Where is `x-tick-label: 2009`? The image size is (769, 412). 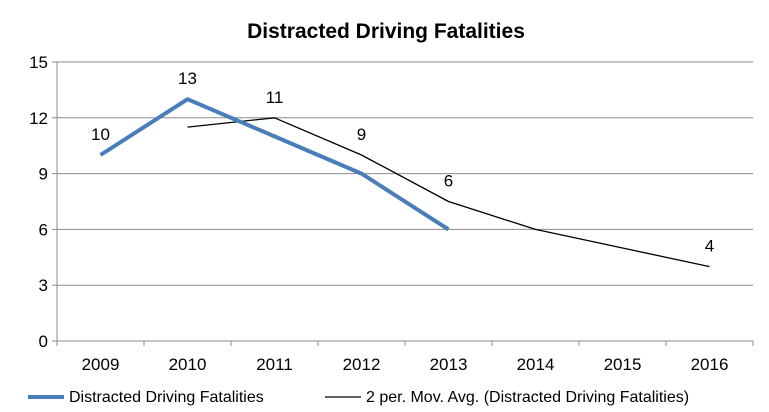 x-tick-label: 2009 is located at coordinates (101, 364).